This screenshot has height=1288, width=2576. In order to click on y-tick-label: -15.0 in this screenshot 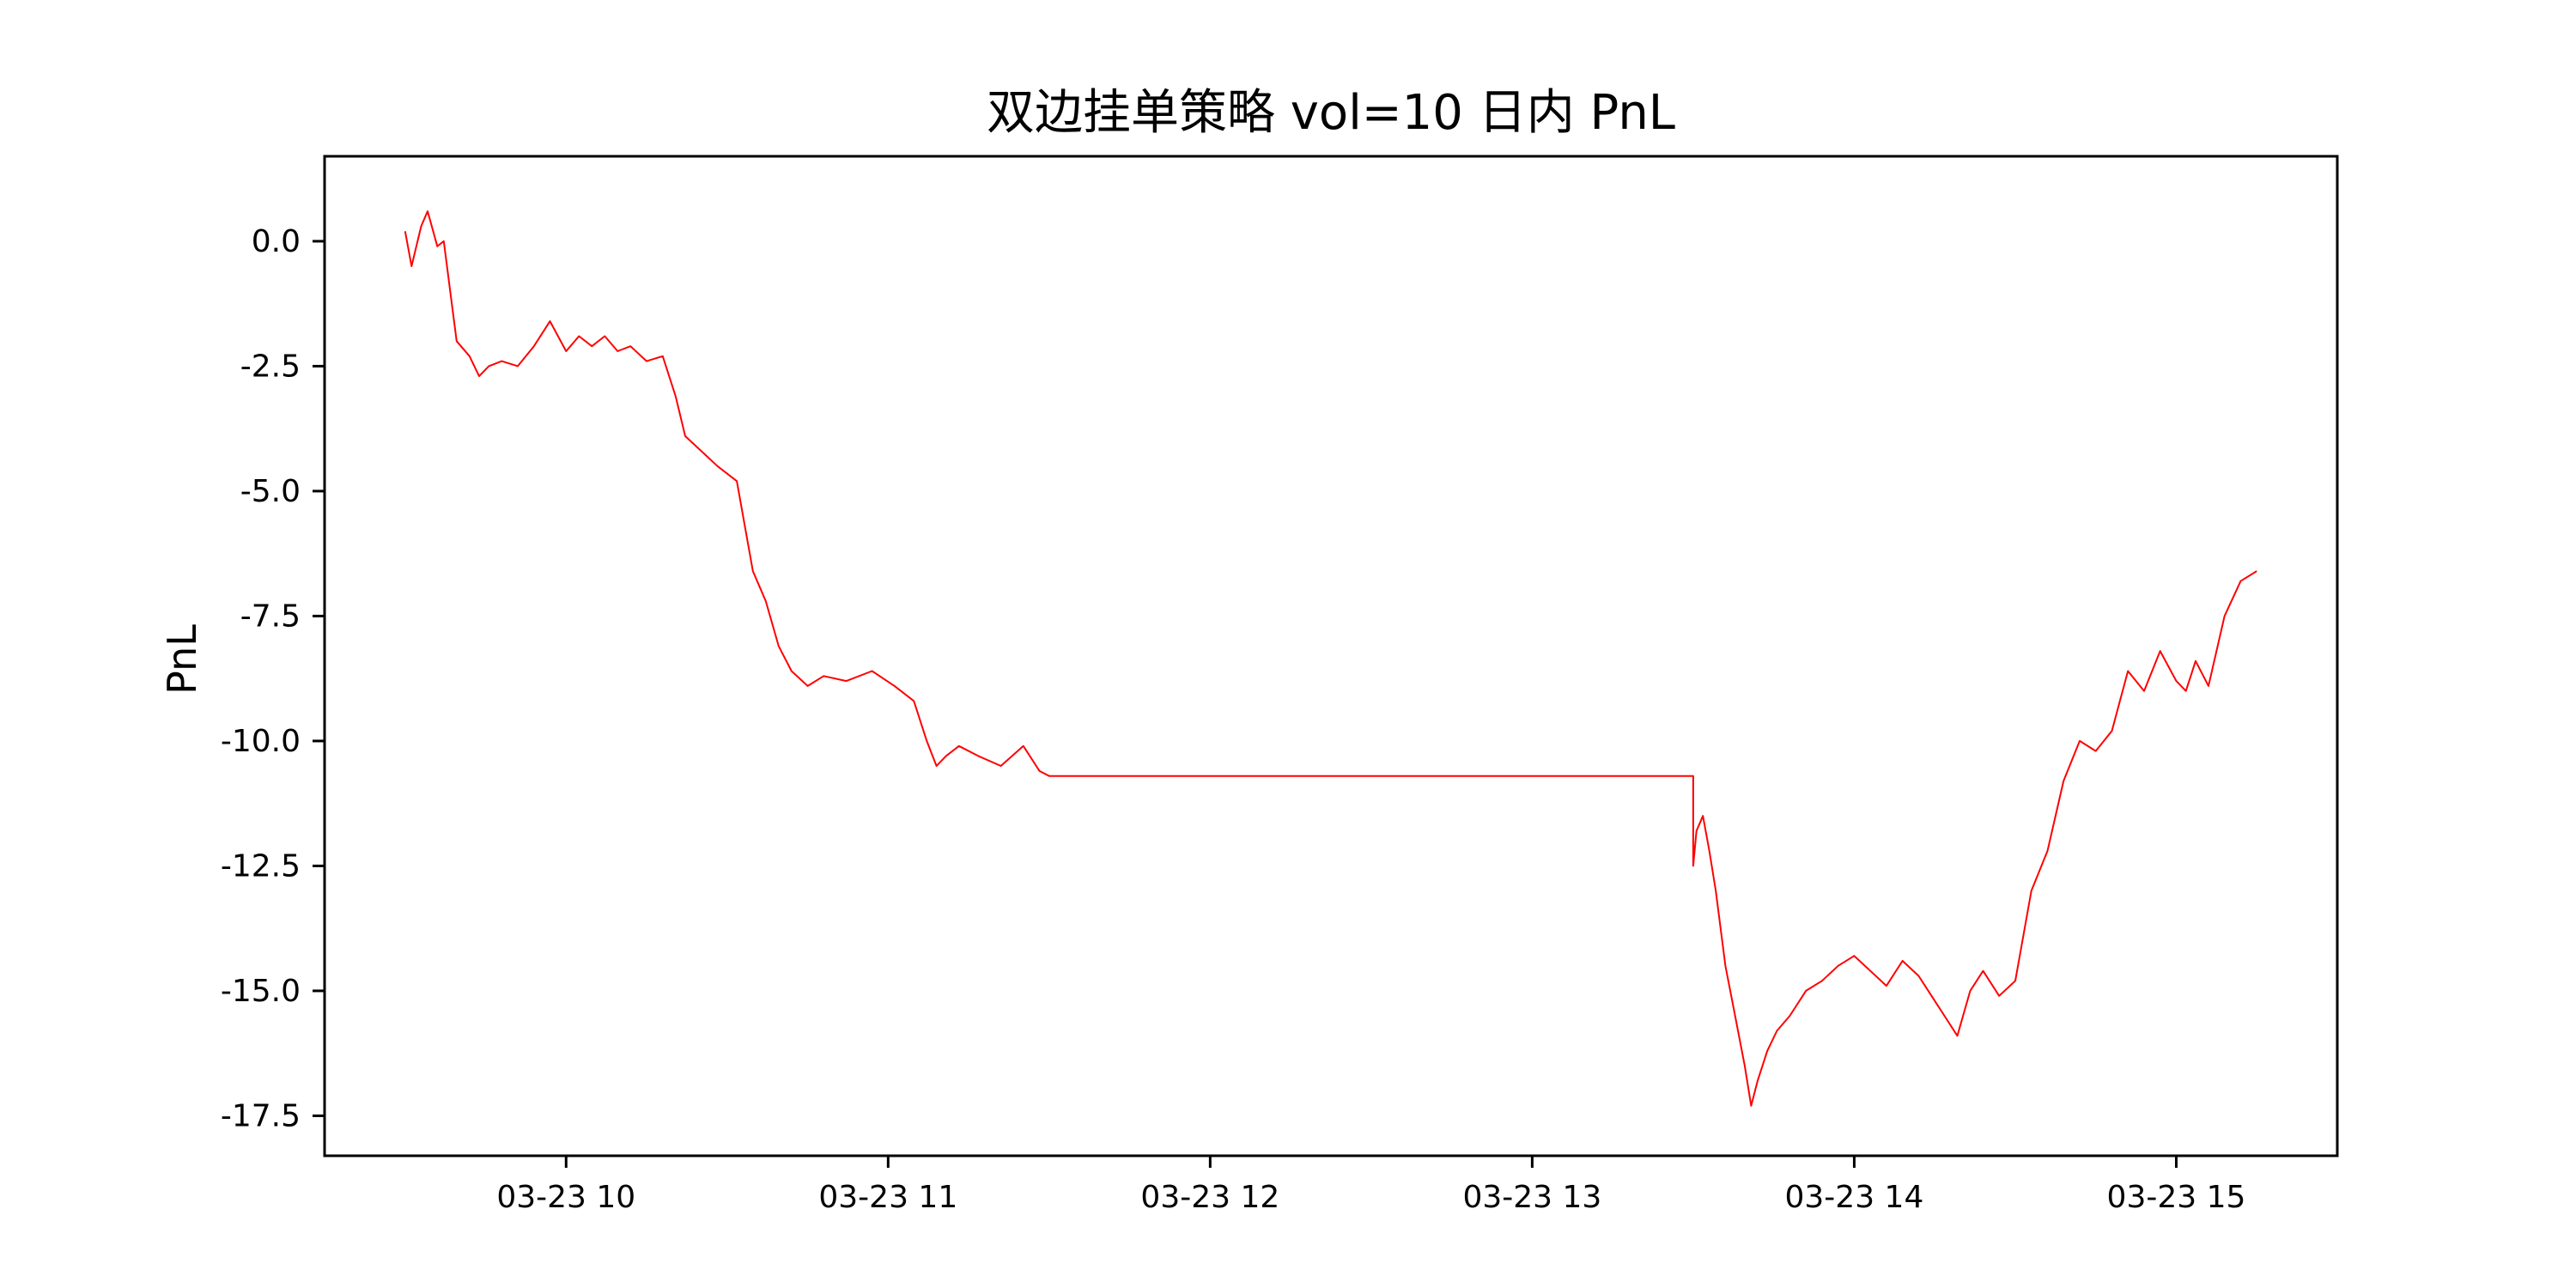, I will do `click(261, 991)`.